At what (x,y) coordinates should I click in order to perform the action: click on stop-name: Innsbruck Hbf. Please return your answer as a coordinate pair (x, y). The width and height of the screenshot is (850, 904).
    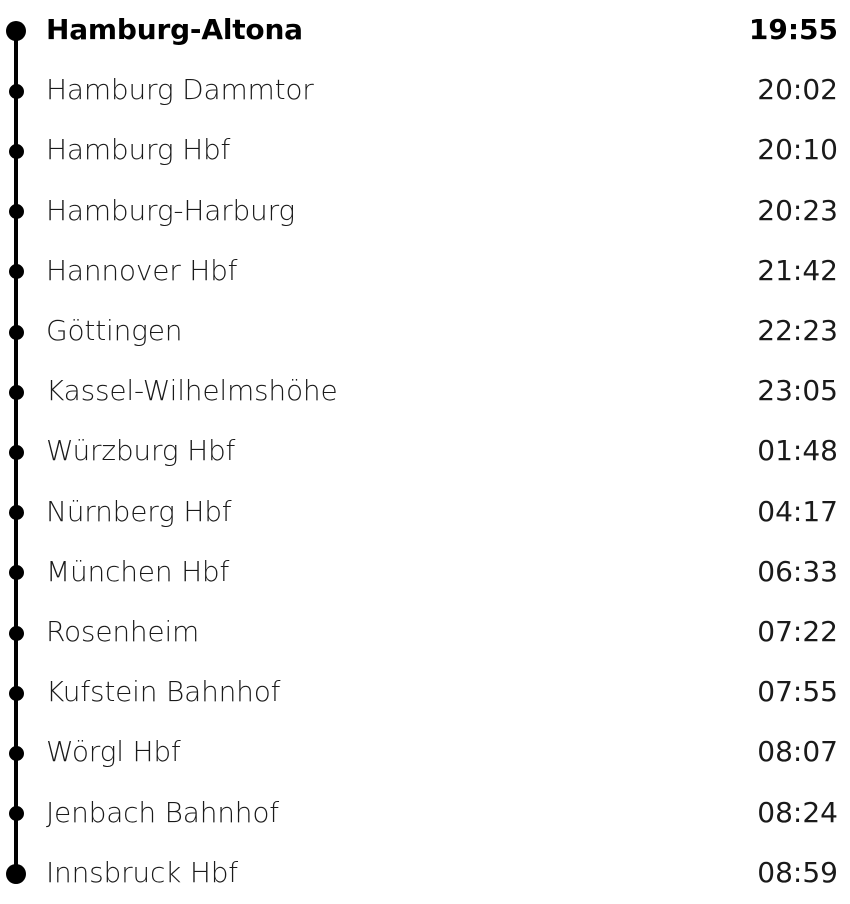
    Looking at the image, I should click on (142, 872).